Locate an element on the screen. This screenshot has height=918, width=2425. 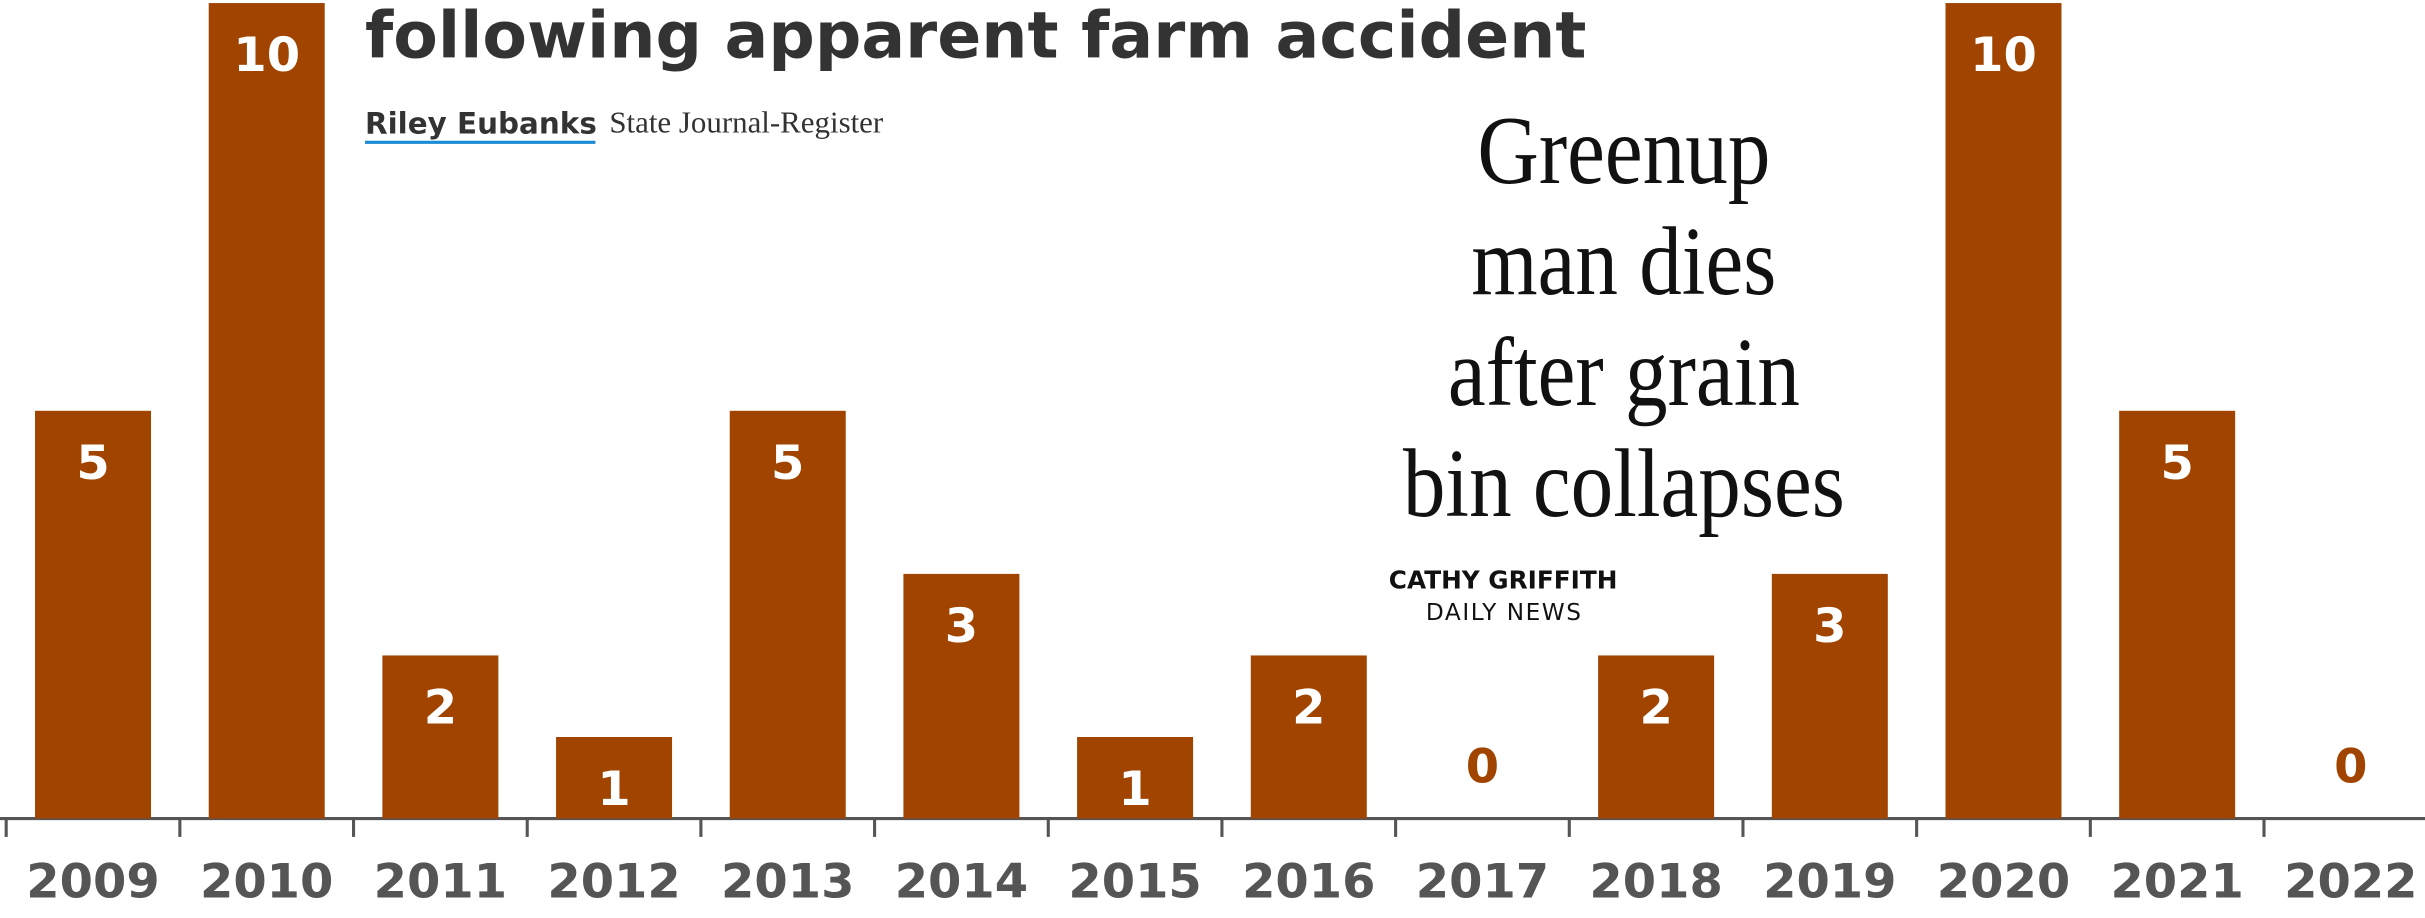
author: Riley Eubanks is located at coordinates (481, 124).